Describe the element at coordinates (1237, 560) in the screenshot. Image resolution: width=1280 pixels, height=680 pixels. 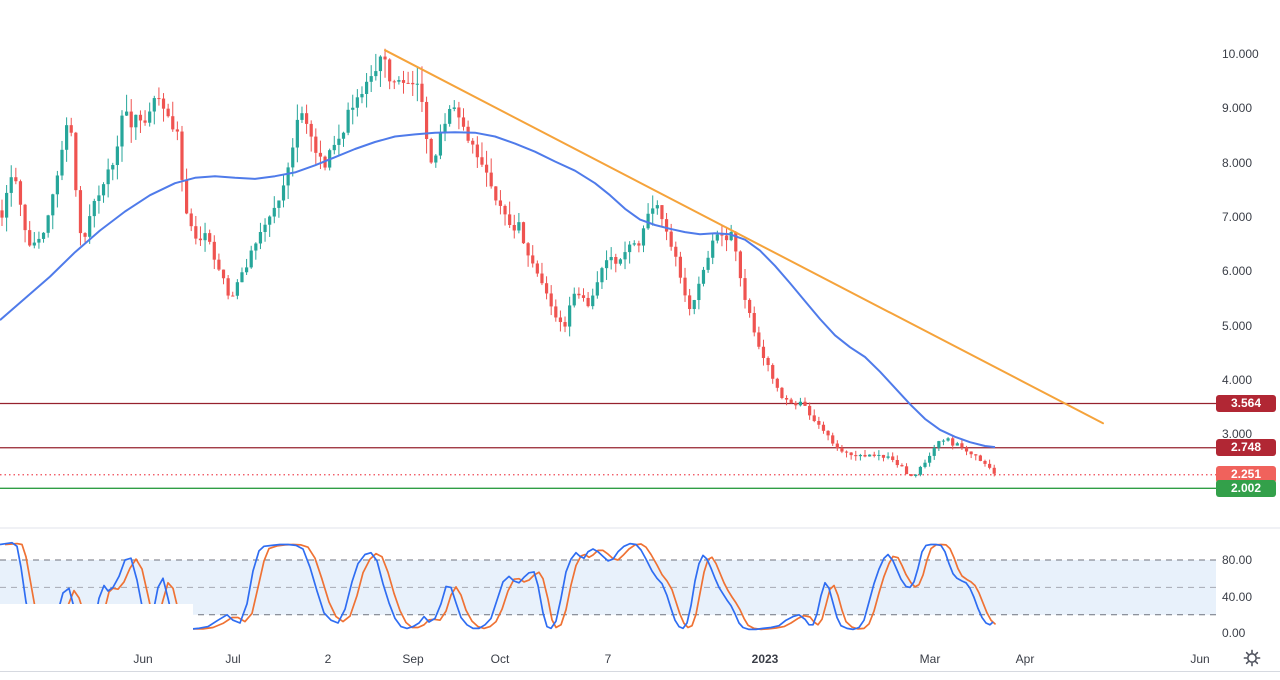
I see `oscillator-axis-tick-80.00: 80.00` at that location.